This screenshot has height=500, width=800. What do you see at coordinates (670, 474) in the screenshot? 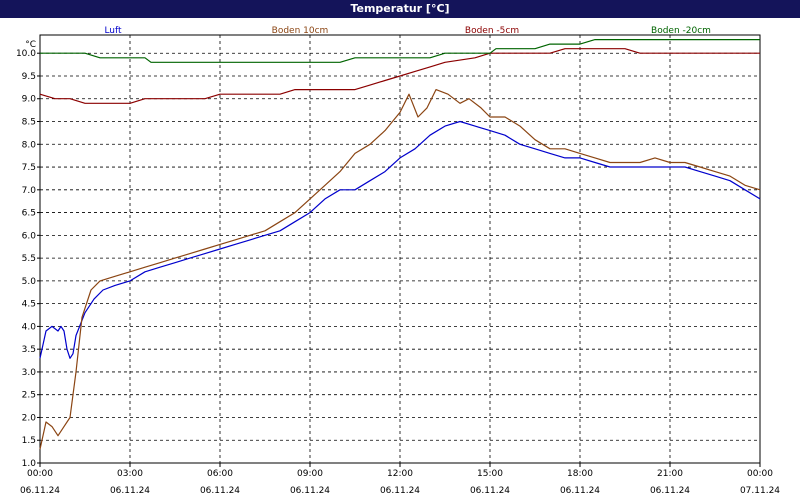
I see `x-tick-time-label: 21:00` at bounding box center [670, 474].